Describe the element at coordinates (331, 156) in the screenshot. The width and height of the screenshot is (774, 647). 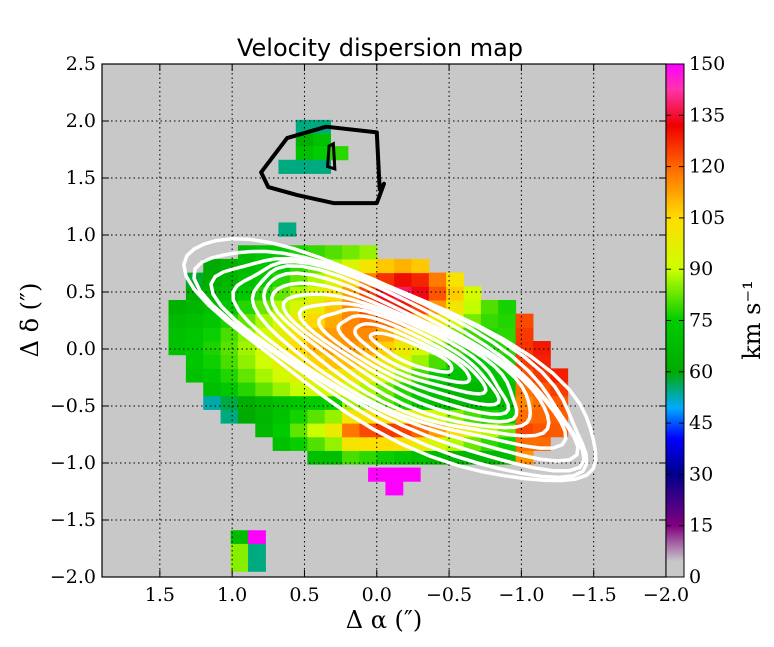
I see `companion-contour-inner` at that location.